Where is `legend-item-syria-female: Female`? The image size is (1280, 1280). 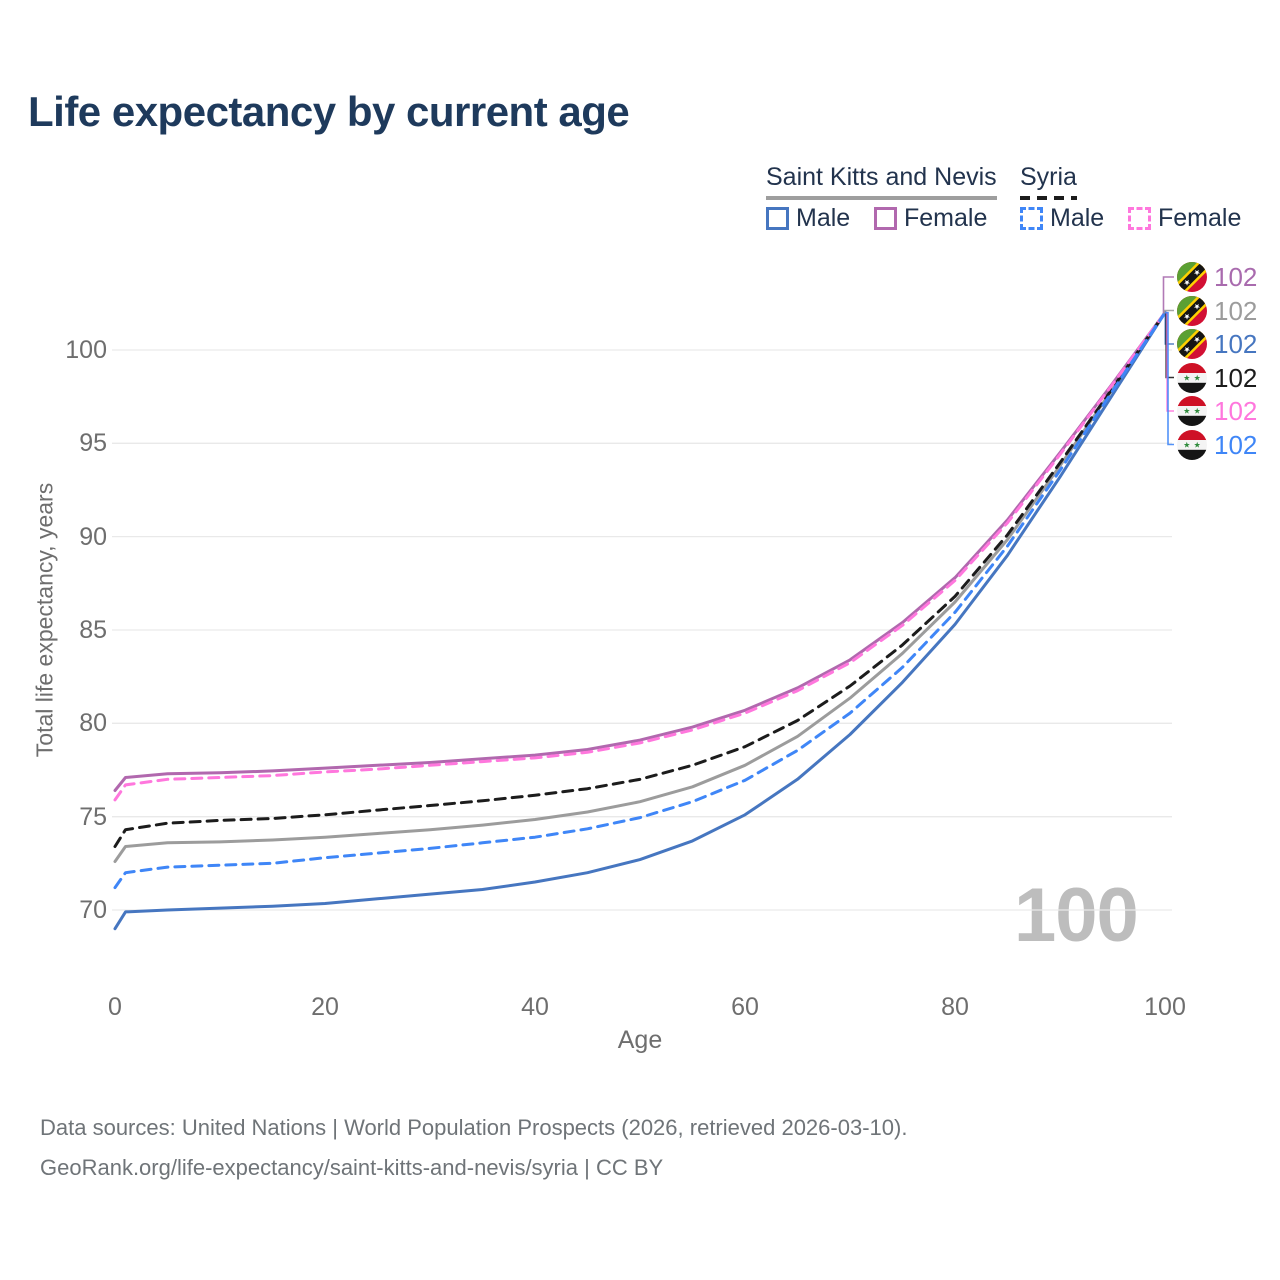 legend-item-syria-female: Female is located at coordinates (1184, 218).